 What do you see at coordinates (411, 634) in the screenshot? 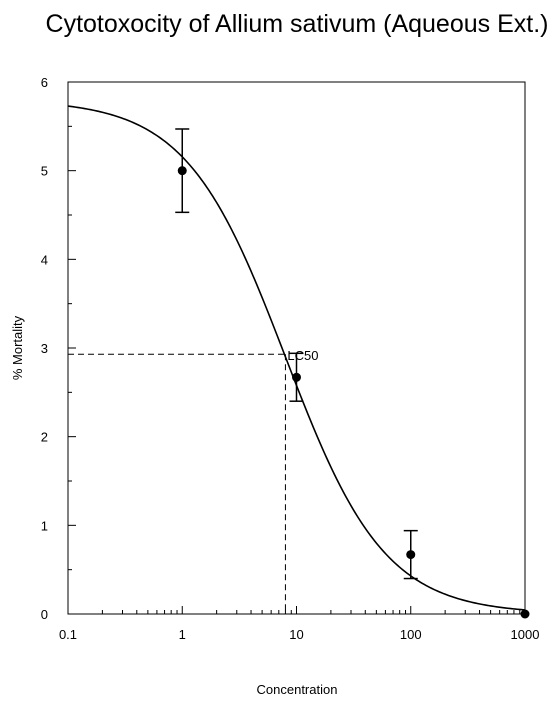
I see `x-tick-label: 100` at bounding box center [411, 634].